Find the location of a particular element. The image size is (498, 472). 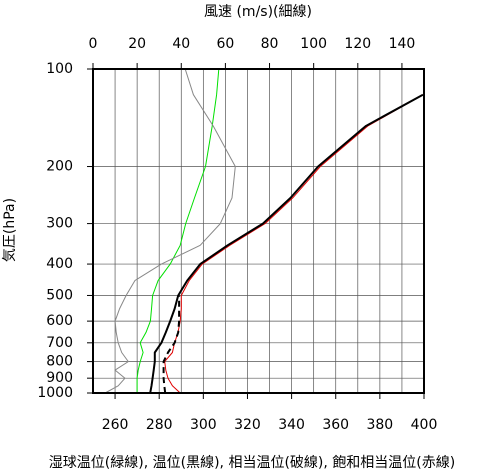

y-tick-label: 1000 is located at coordinates (55, 393).